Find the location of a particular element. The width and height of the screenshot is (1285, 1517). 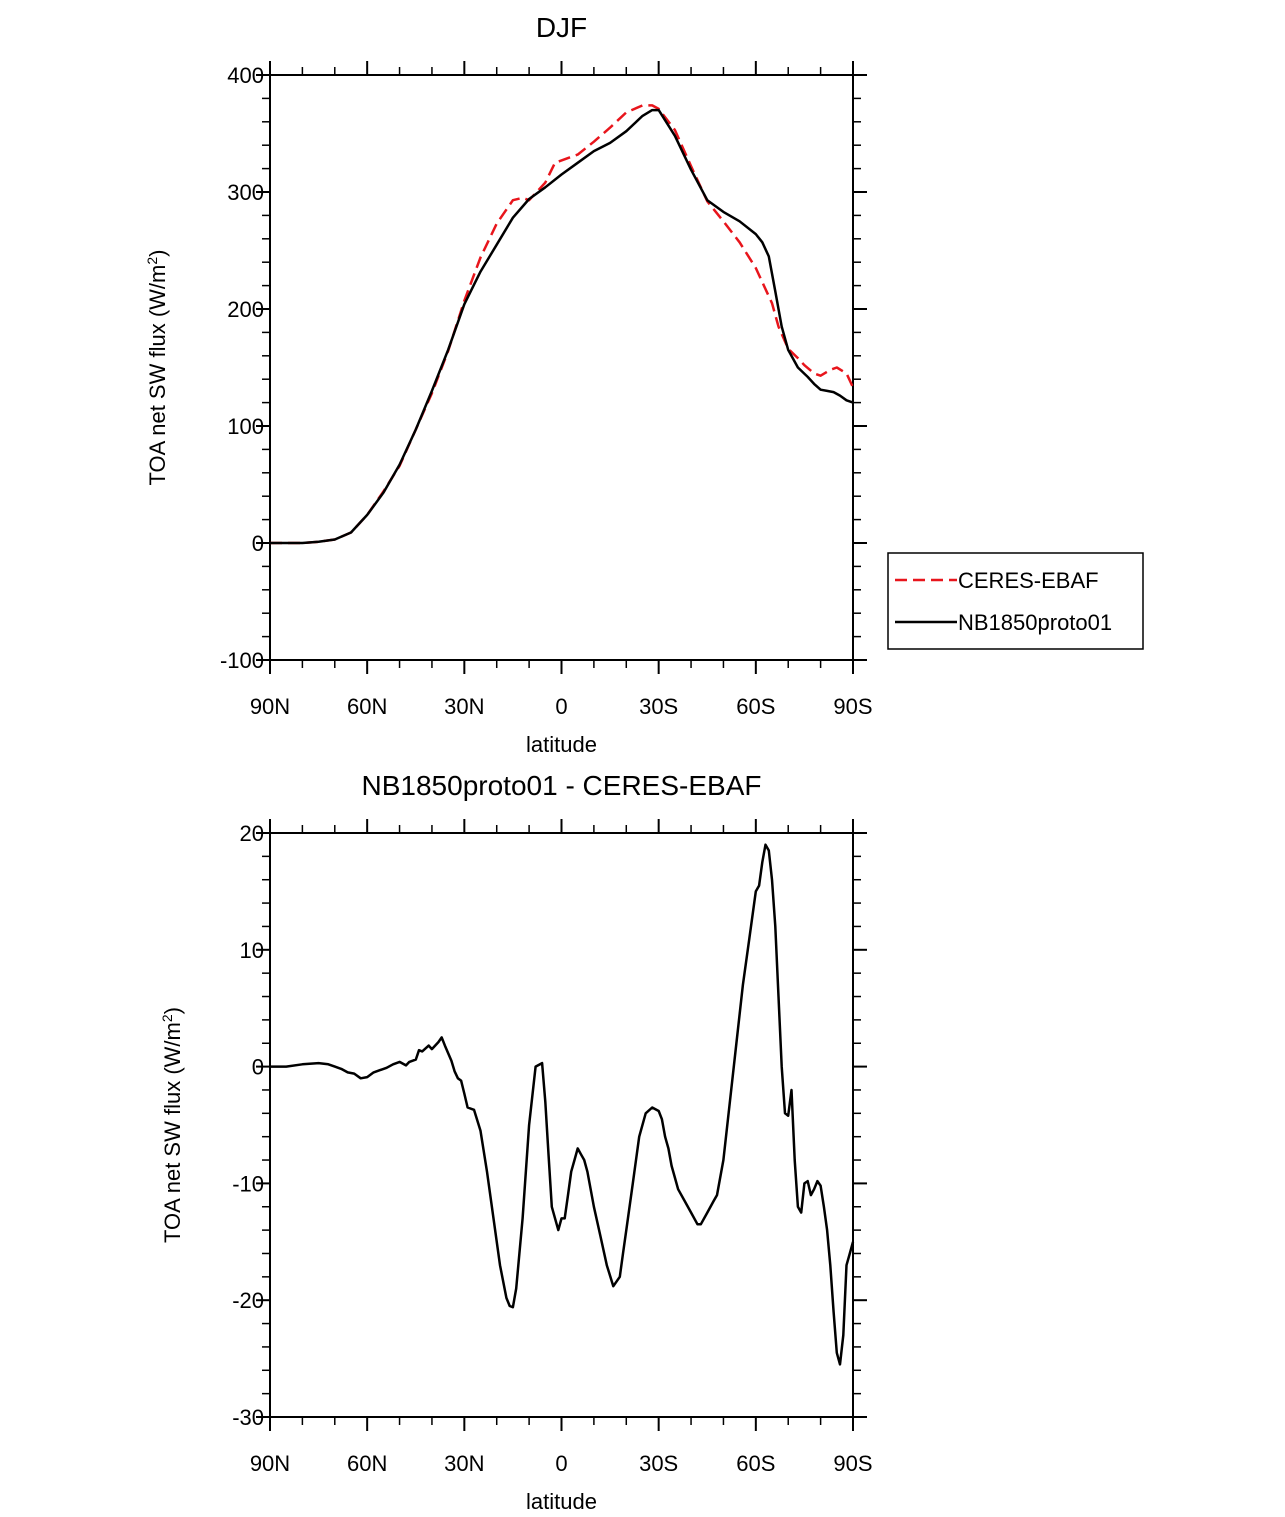

series-line-ceres-ebaf is located at coordinates (562, 324).